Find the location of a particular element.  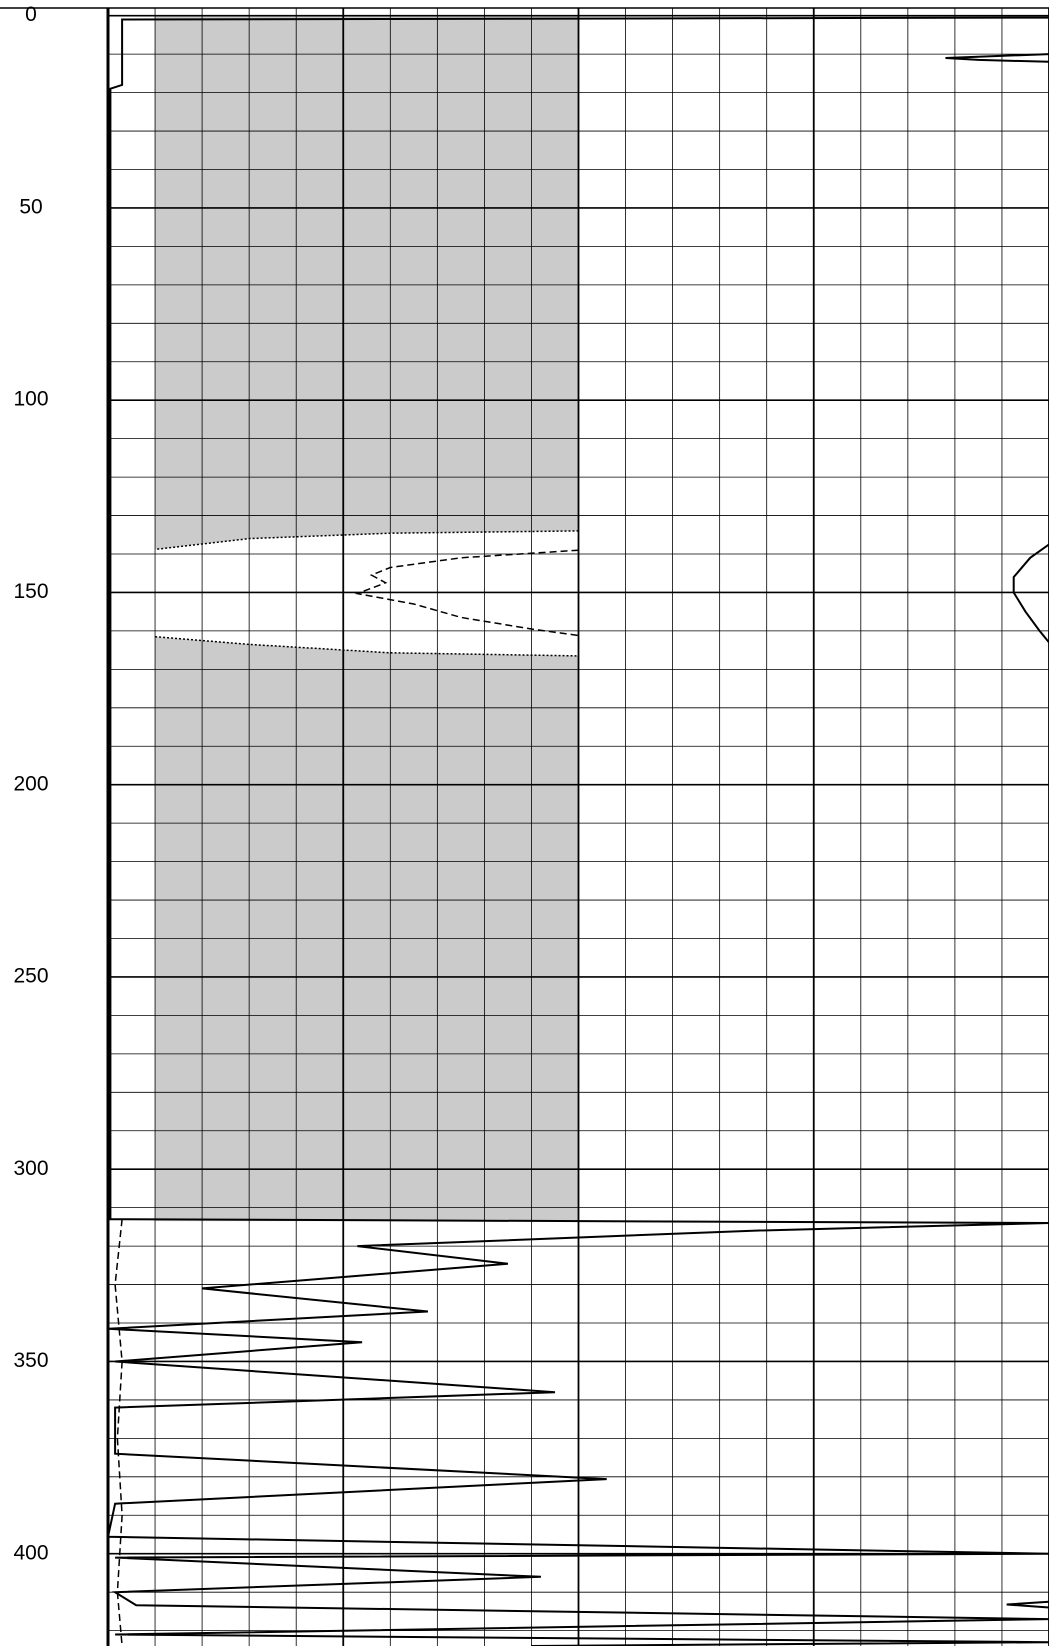

y-tick-label: 100 is located at coordinates (30, 399).